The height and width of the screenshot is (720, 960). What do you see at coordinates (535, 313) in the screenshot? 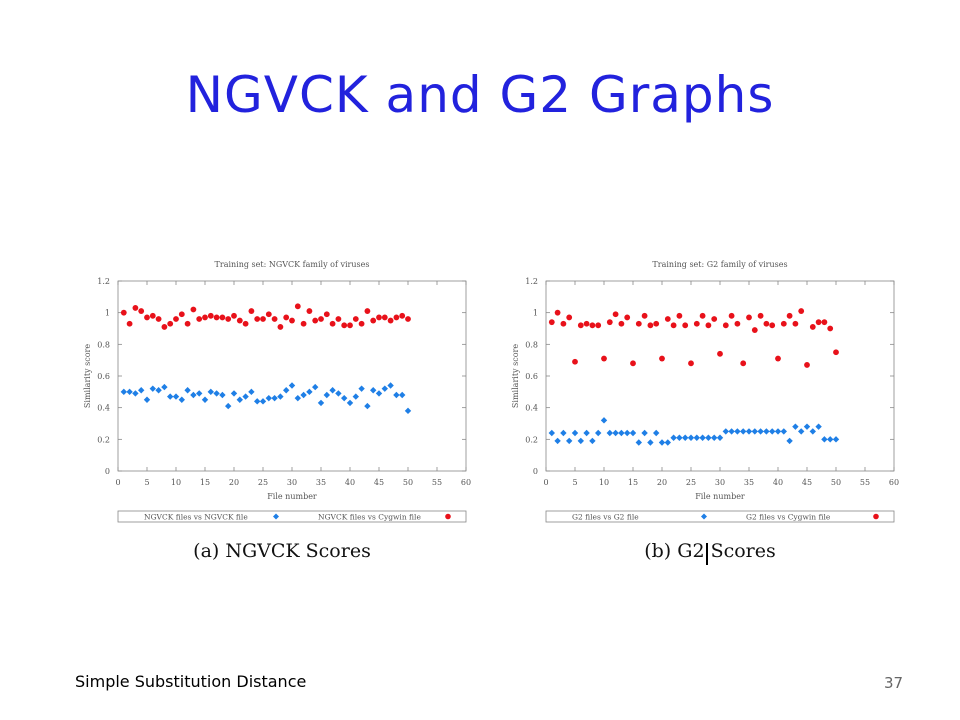
I see `y-tick-label: 1` at bounding box center [535, 313].